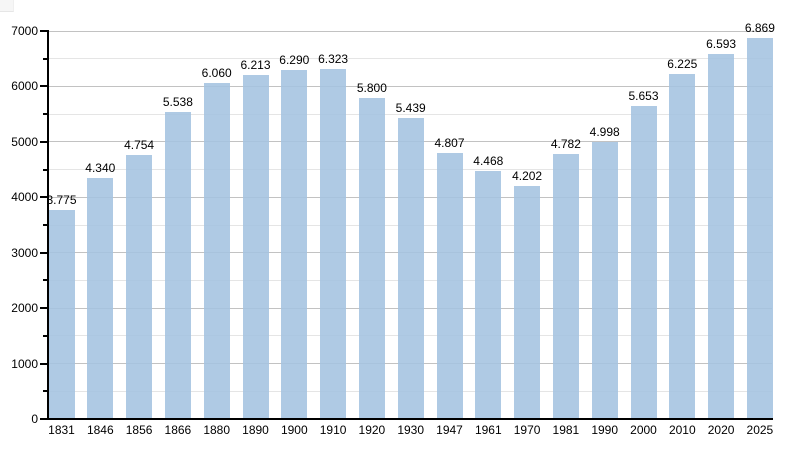 The height and width of the screenshot is (450, 800). What do you see at coordinates (24, 252) in the screenshot?
I see `y-tick-label: 3000` at bounding box center [24, 252].